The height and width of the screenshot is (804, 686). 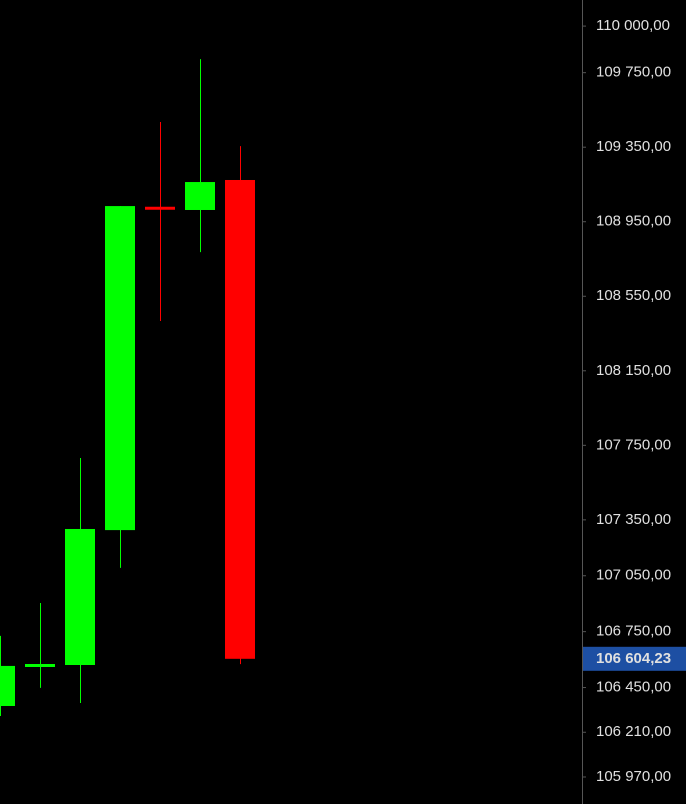 I want to click on y-tick-label: 108 950,00, so click(x=633, y=221).